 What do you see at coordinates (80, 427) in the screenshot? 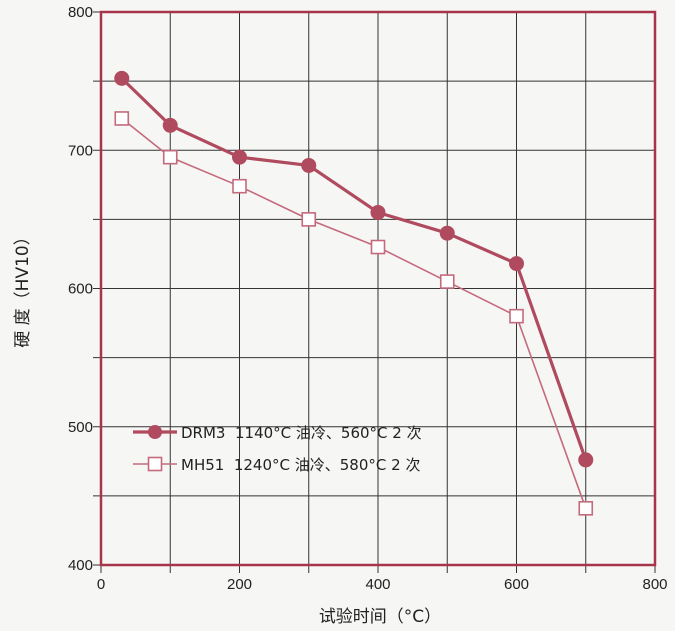
I see `y-tick-label: 500` at bounding box center [80, 427].